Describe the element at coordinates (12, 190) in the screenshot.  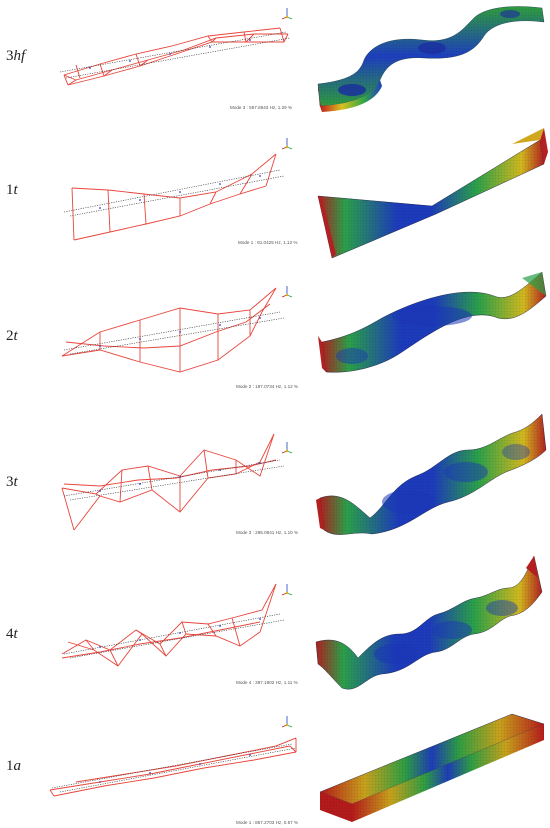
I see `mode-label-1t: 1t` at that location.